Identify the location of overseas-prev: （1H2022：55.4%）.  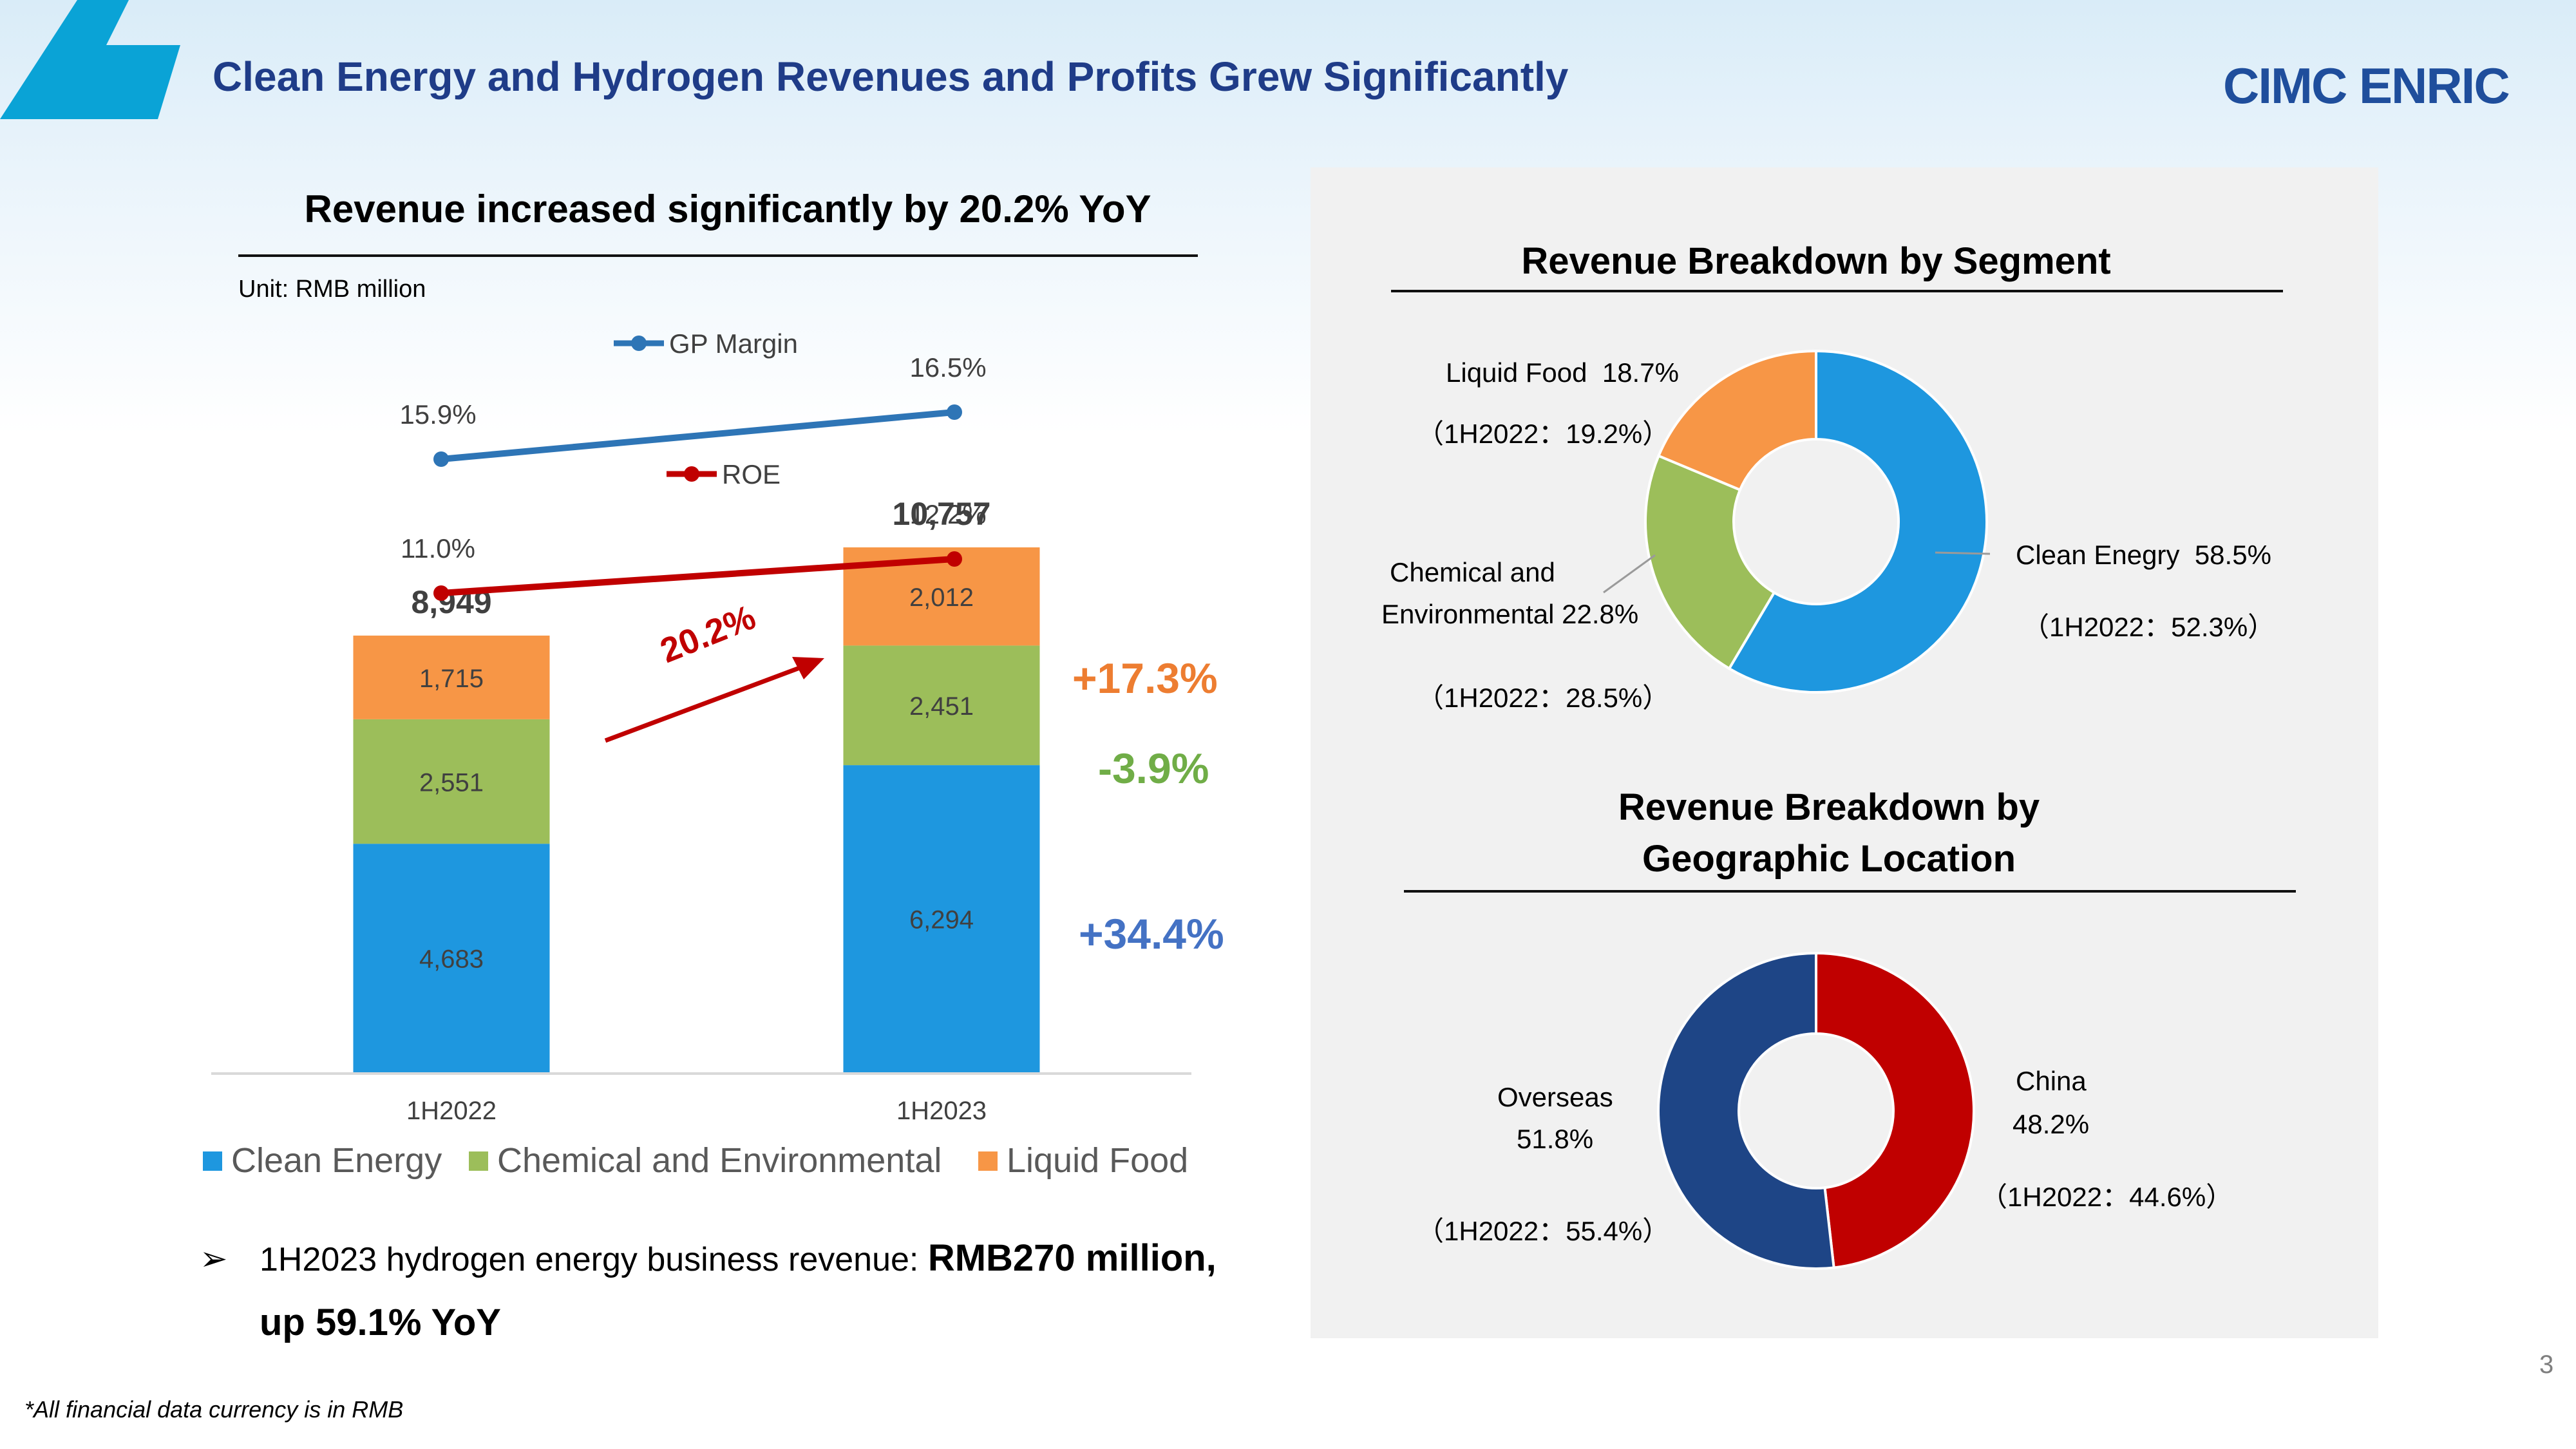
(1543, 1231).